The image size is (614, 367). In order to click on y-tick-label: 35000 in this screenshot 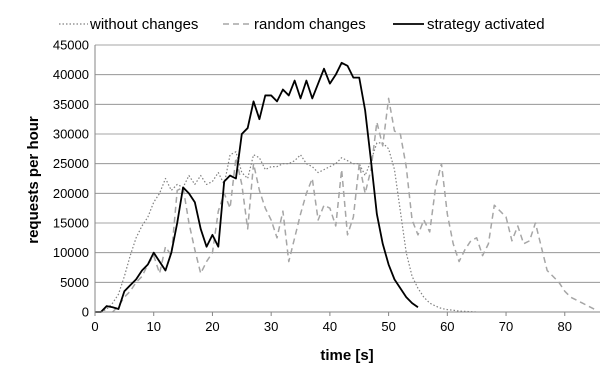, I will do `click(71, 104)`.